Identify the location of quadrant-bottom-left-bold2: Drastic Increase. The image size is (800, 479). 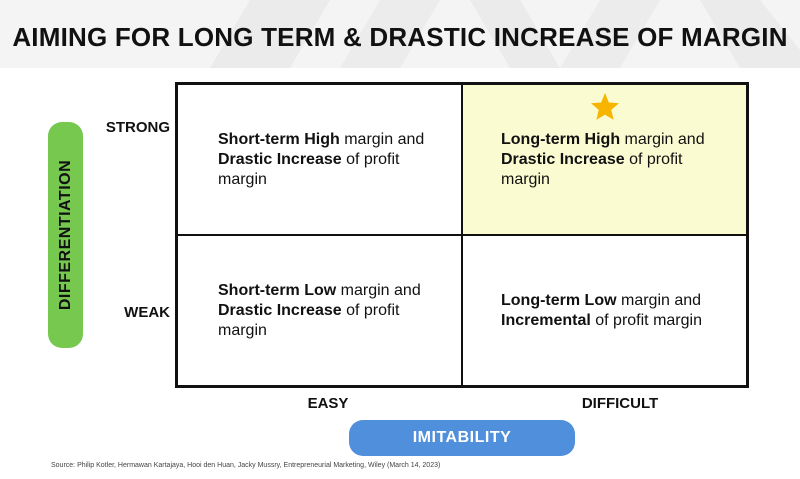
(280, 310).